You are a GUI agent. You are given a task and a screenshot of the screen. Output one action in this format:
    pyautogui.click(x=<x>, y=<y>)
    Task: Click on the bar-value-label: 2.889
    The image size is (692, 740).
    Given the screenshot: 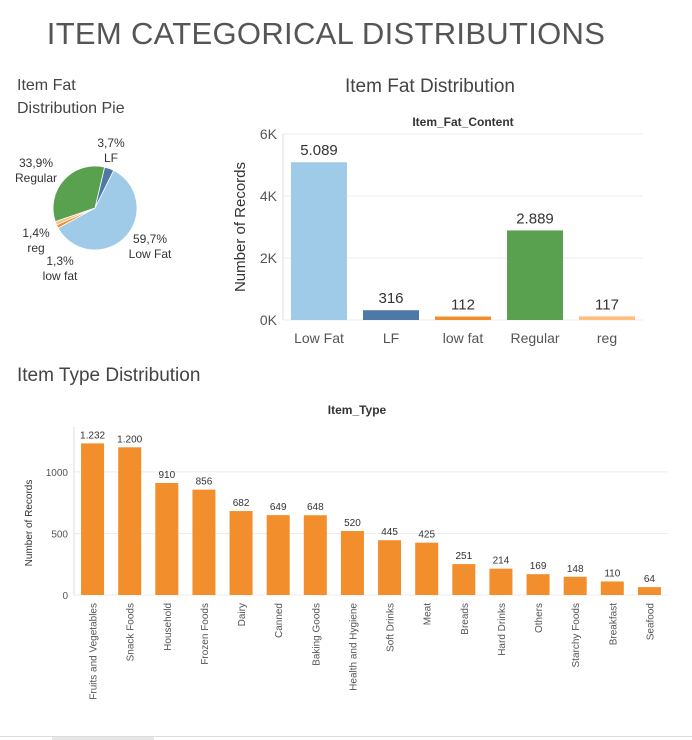 What is the action you would take?
    pyautogui.click(x=535, y=218)
    